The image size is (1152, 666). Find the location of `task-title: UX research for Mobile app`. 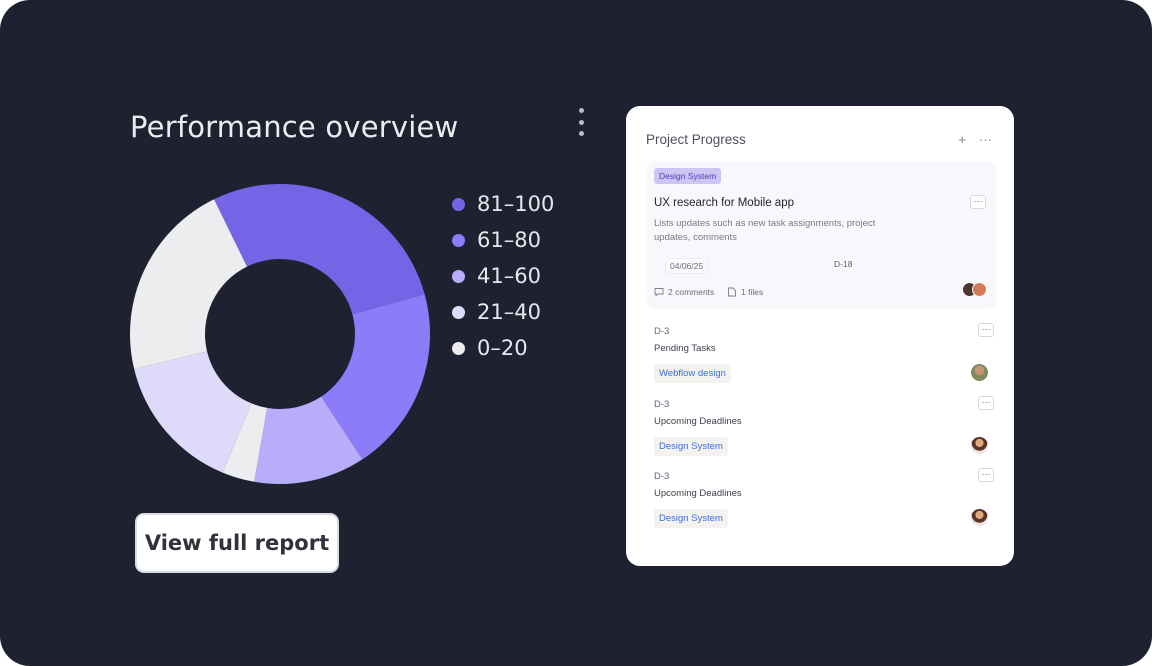

task-title: UX research for Mobile app is located at coordinates (724, 203).